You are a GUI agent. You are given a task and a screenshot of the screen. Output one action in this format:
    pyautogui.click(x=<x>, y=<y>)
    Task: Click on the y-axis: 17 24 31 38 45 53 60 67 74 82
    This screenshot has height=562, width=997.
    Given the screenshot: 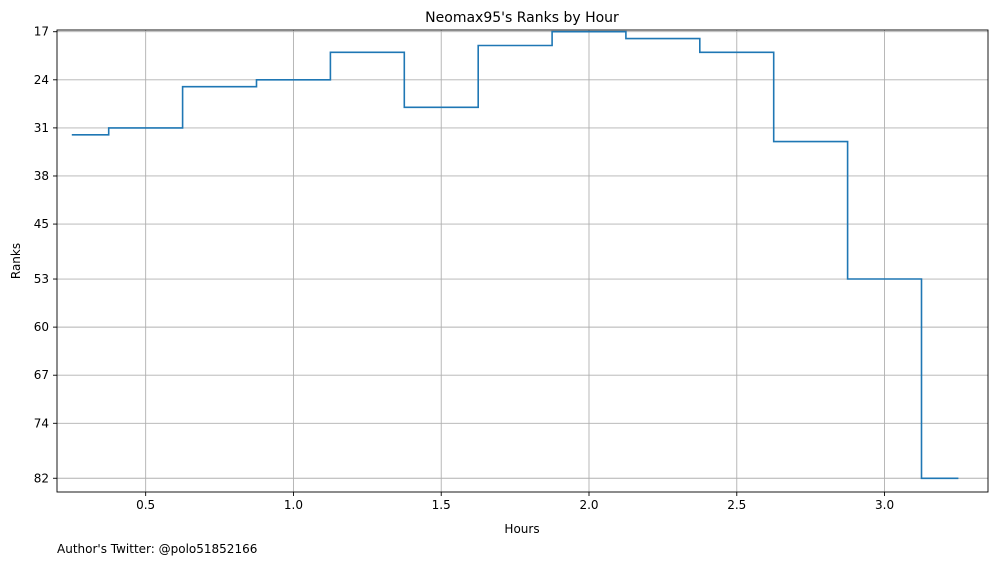 What is the action you would take?
    pyautogui.click(x=45, y=255)
    